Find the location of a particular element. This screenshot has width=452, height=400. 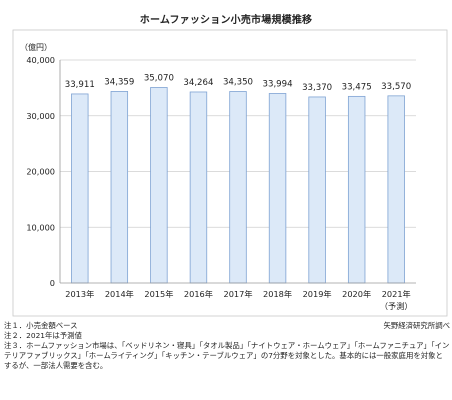

x-tick-sublabel: （予測） is located at coordinates (396, 306).